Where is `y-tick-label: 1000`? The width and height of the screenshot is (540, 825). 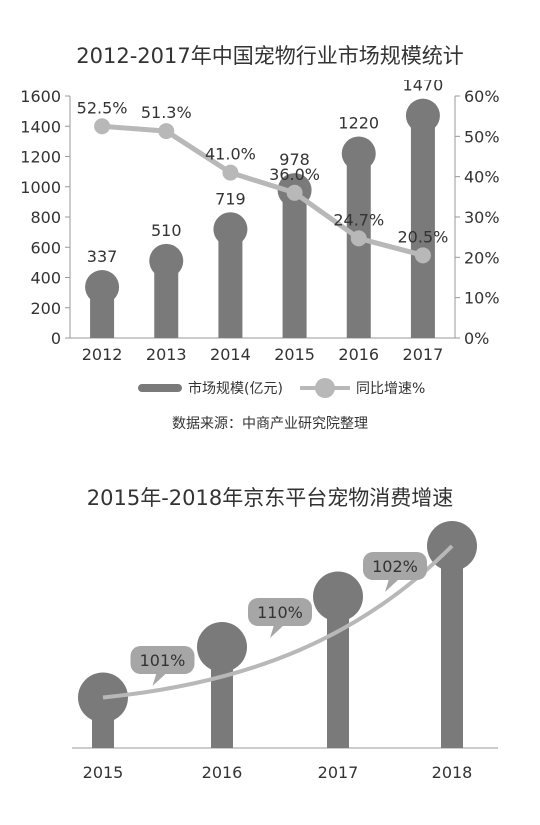 y-tick-label: 1000 is located at coordinates (40, 187).